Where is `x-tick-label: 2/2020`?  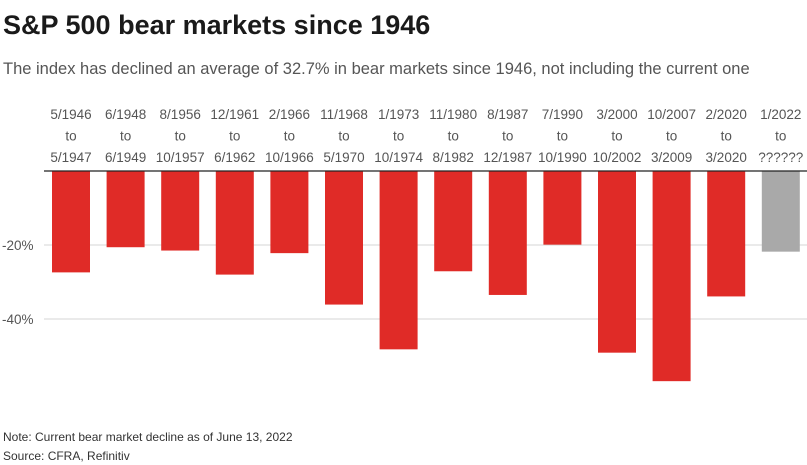 x-tick-label: 2/2020 is located at coordinates (726, 114).